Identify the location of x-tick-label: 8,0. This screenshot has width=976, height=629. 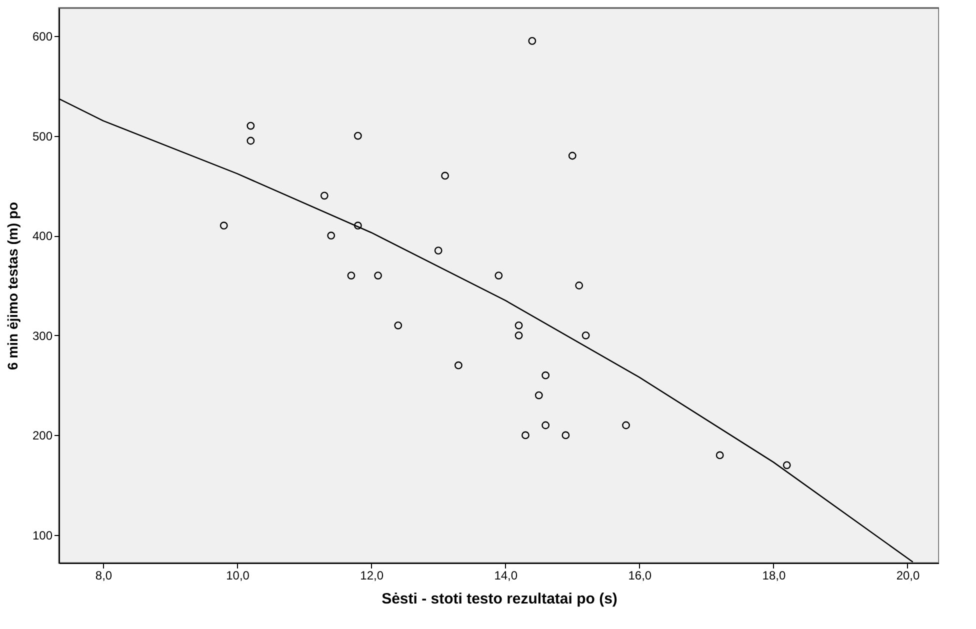
(103, 575).